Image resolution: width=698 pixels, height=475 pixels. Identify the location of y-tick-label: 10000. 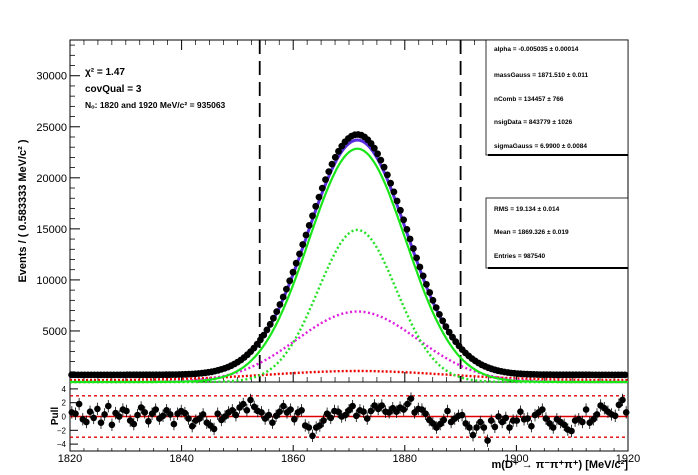
(51, 281).